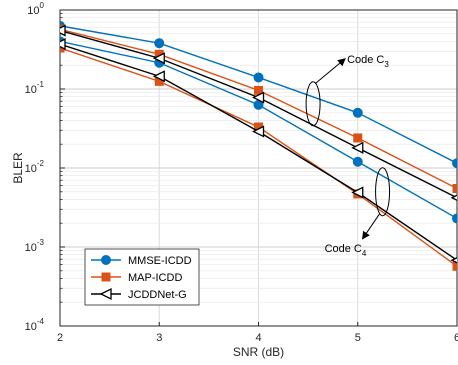 This screenshot has width=458, height=365. I want to click on x-tick-label: 2, so click(60, 338).